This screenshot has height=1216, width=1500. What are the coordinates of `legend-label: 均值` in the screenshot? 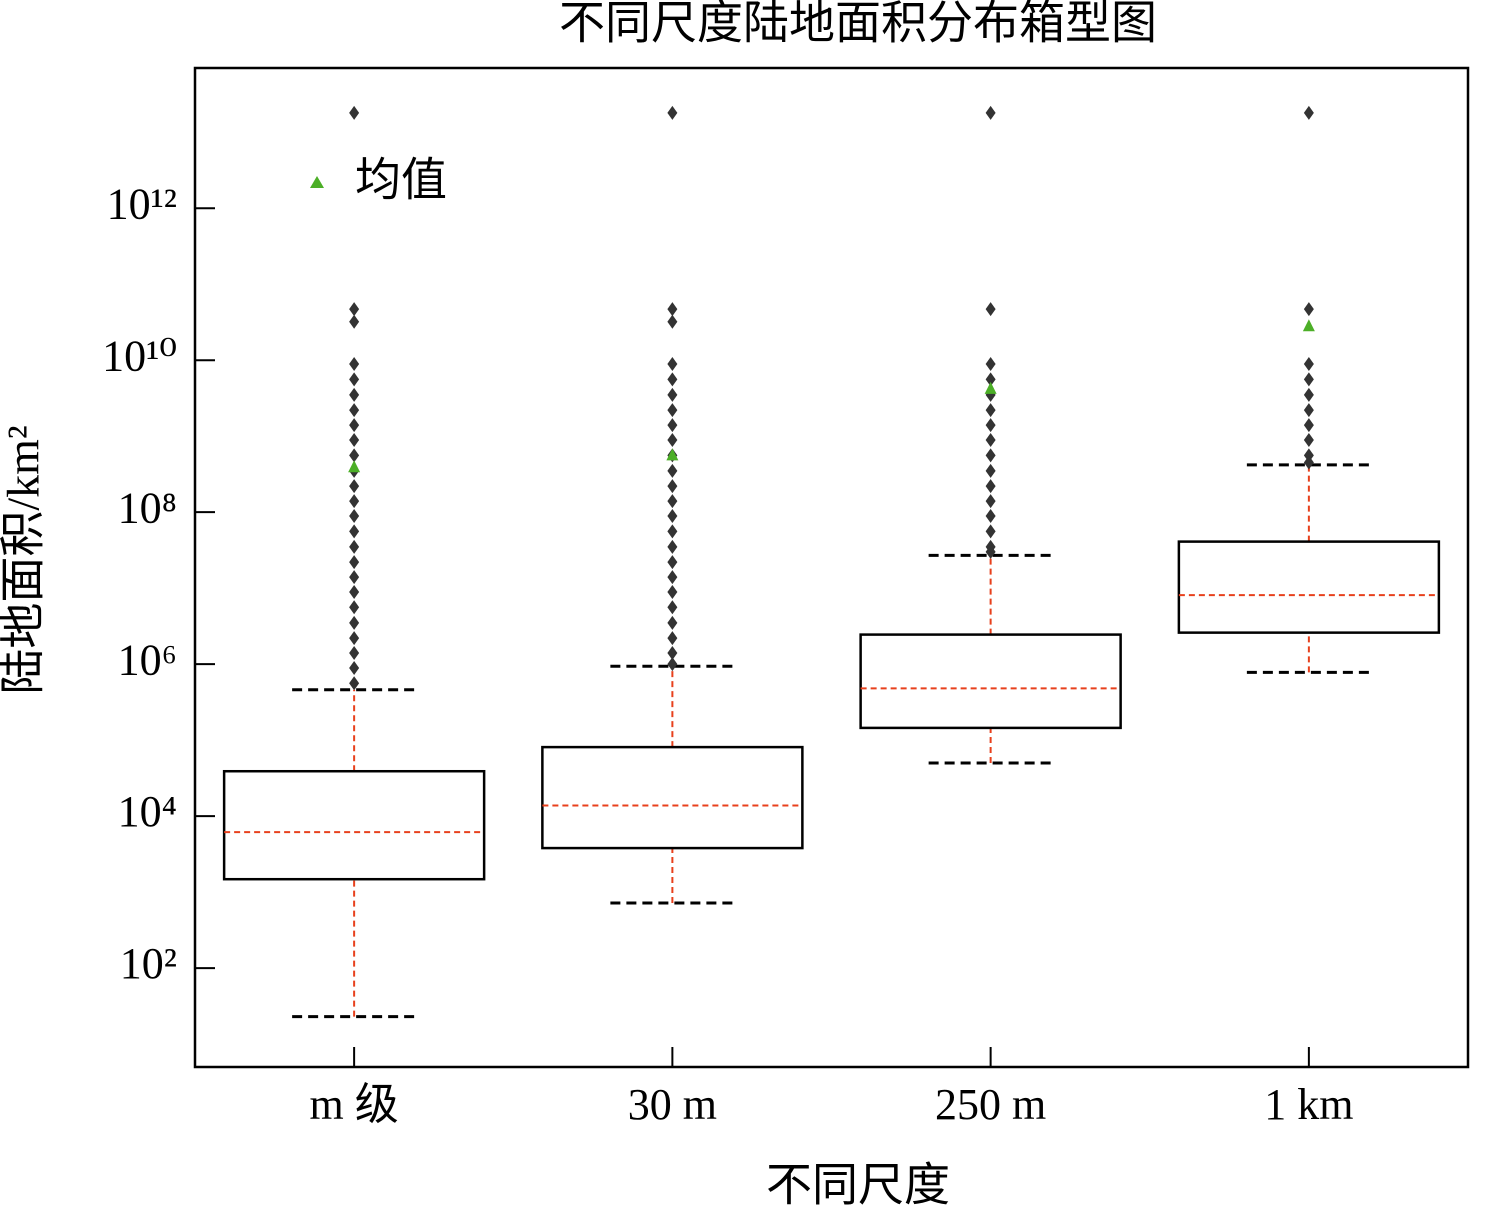 It's located at (401, 180).